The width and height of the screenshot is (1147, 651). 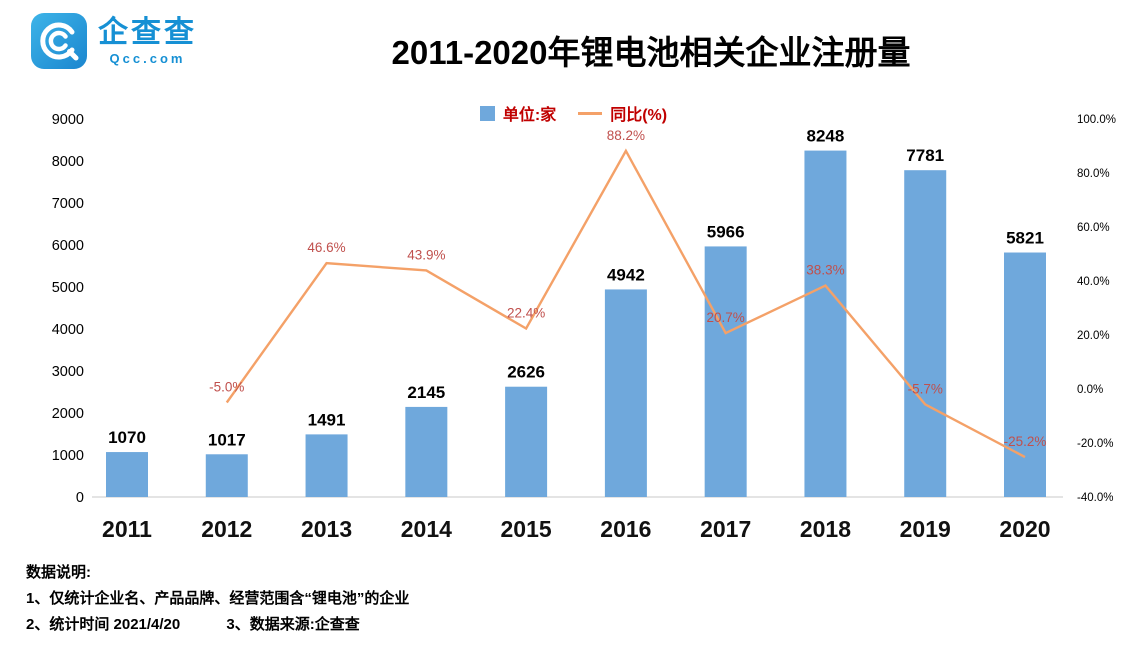 What do you see at coordinates (526, 441) in the screenshot?
I see `bar-2015` at bounding box center [526, 441].